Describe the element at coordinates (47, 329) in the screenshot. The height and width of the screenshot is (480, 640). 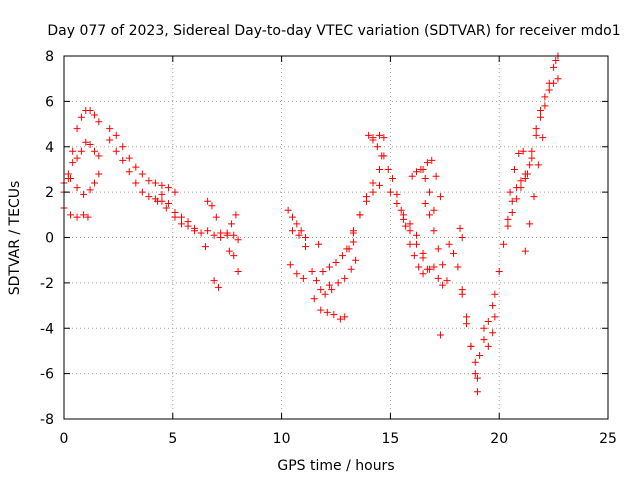
I see `y-tick-label: -4` at that location.